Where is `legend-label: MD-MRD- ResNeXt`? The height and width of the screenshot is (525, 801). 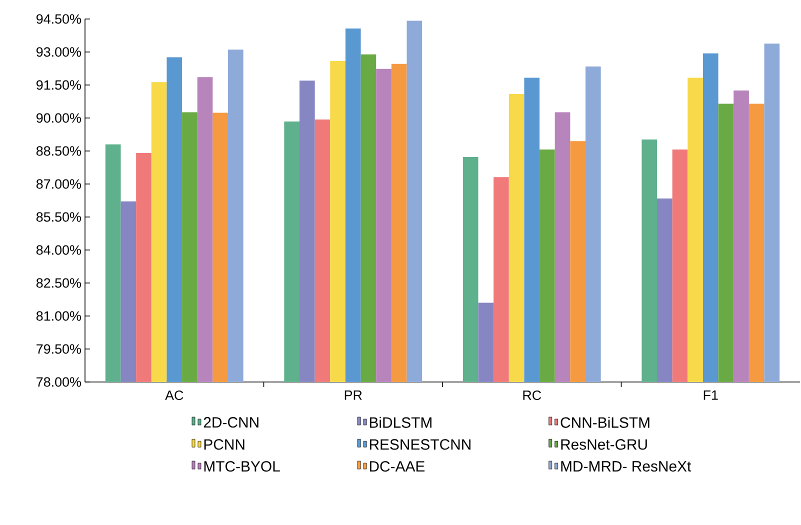 legend-label: MD-MRD- ResNeXt is located at coordinates (626, 466).